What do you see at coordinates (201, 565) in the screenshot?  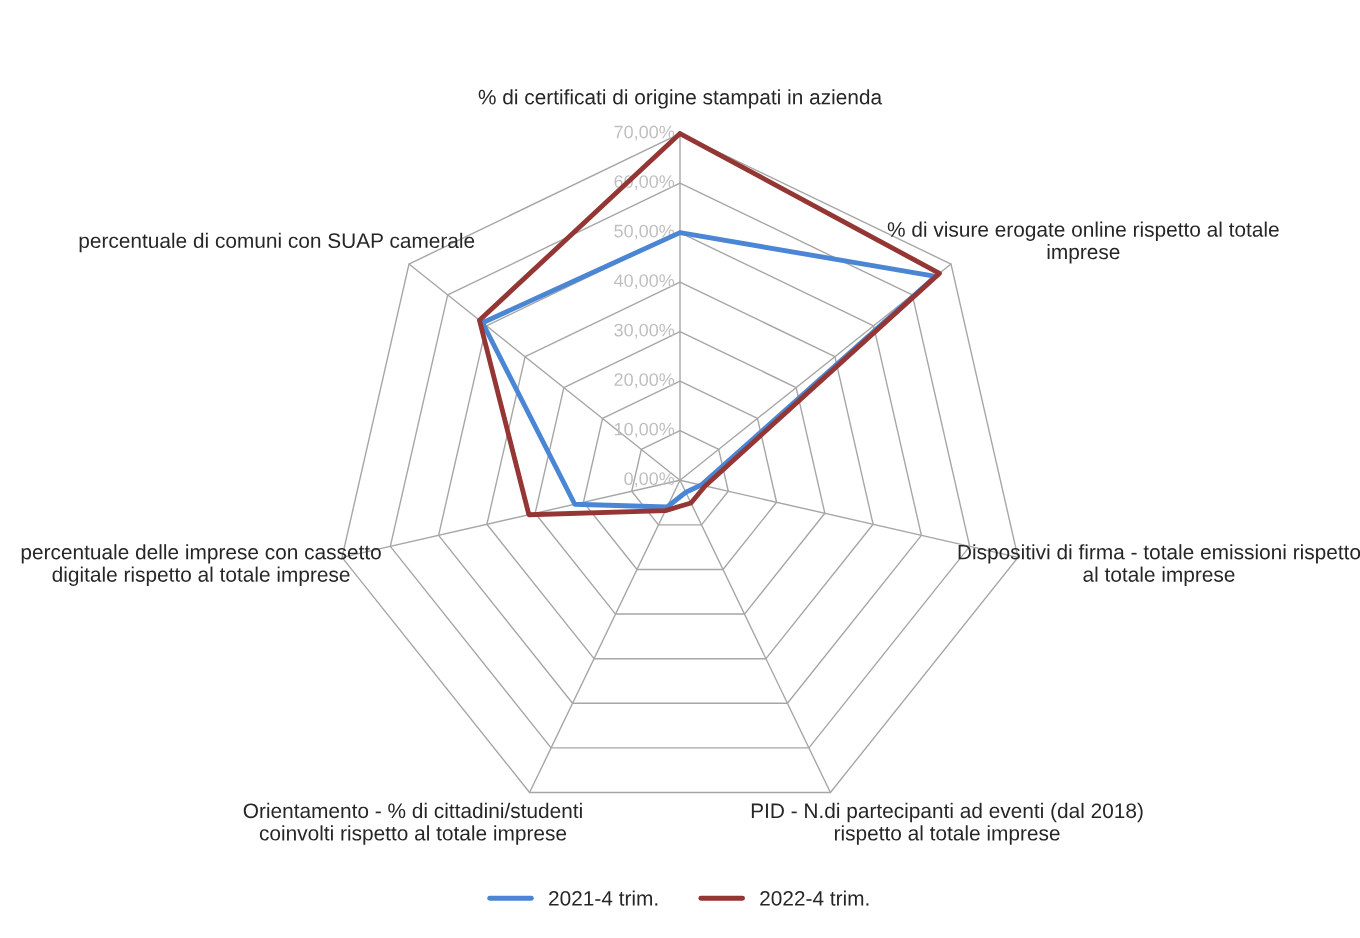 I see `spoke-label: percentuale delle imprese con cassetto digitale rispetto al totale imprese` at bounding box center [201, 565].